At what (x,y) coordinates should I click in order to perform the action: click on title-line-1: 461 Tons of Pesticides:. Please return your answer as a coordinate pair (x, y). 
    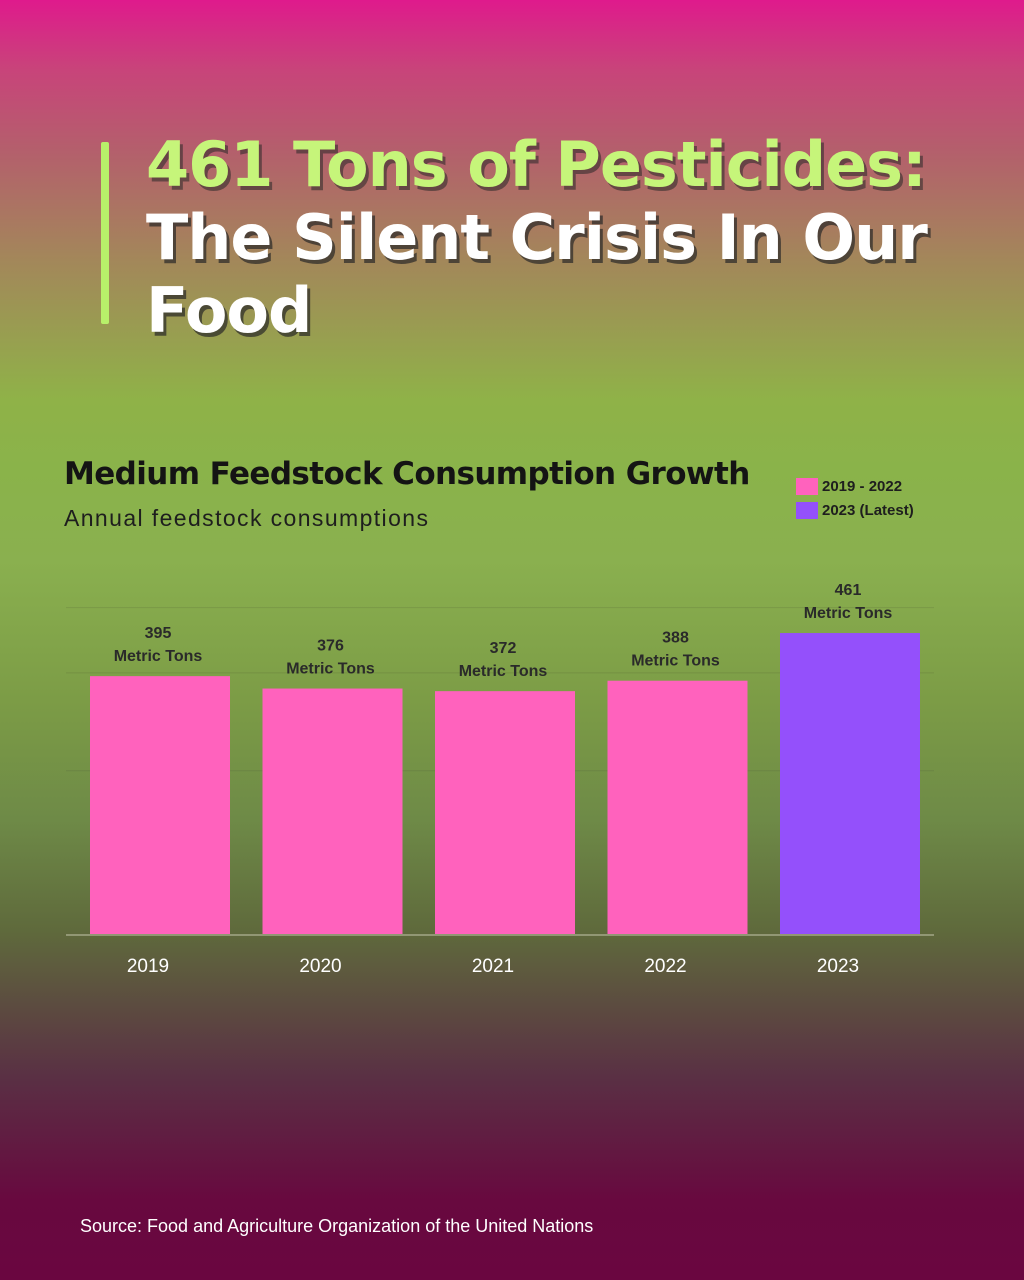
    Looking at the image, I should click on (536, 164).